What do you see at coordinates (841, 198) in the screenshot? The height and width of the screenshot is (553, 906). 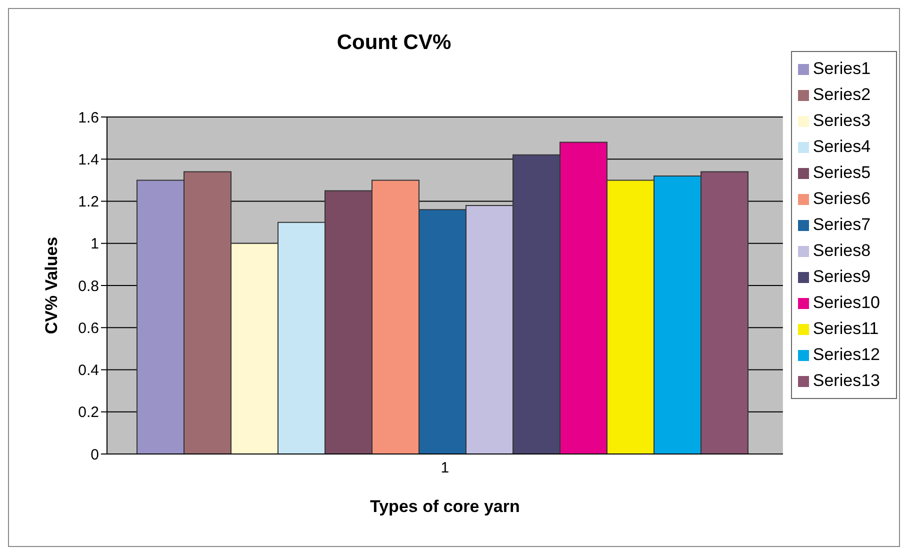 I see `legend-label: Series6` at bounding box center [841, 198].